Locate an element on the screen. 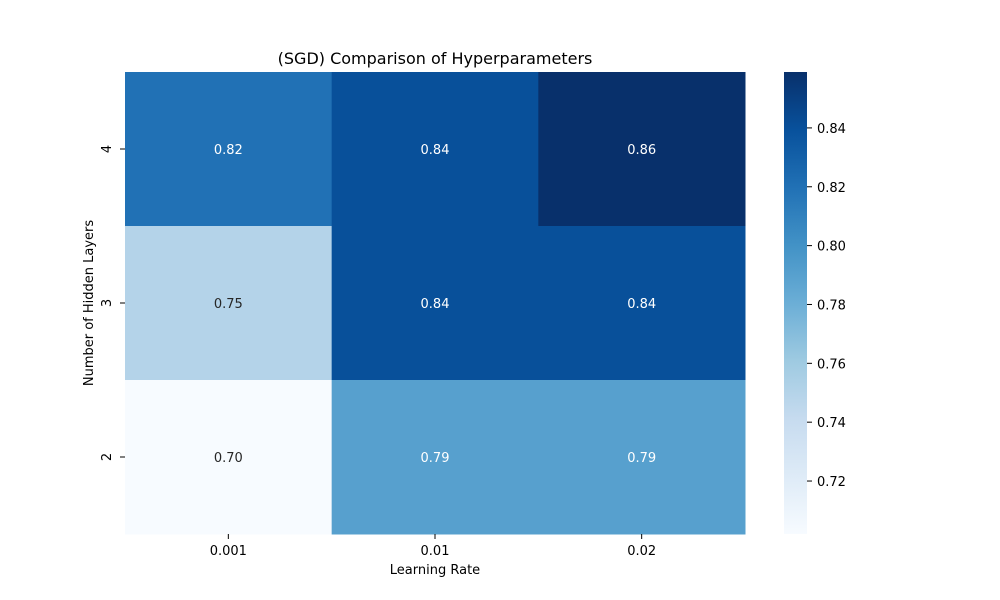 The image size is (1000, 600). colorbar is located at coordinates (795, 303).